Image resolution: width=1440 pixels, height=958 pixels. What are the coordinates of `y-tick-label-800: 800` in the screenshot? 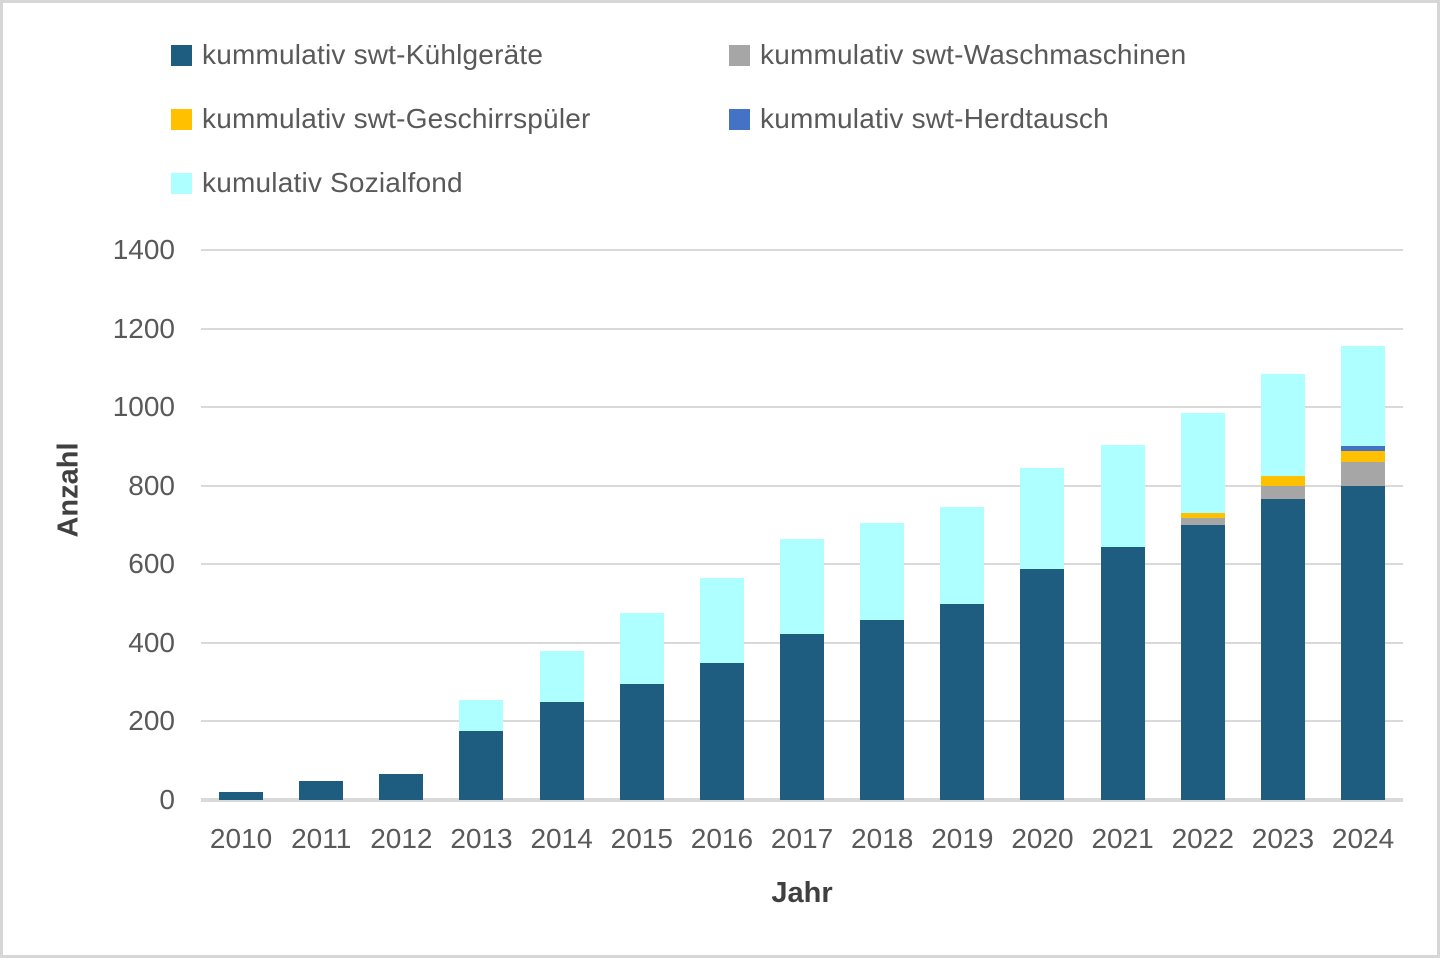 It's located at (151, 485).